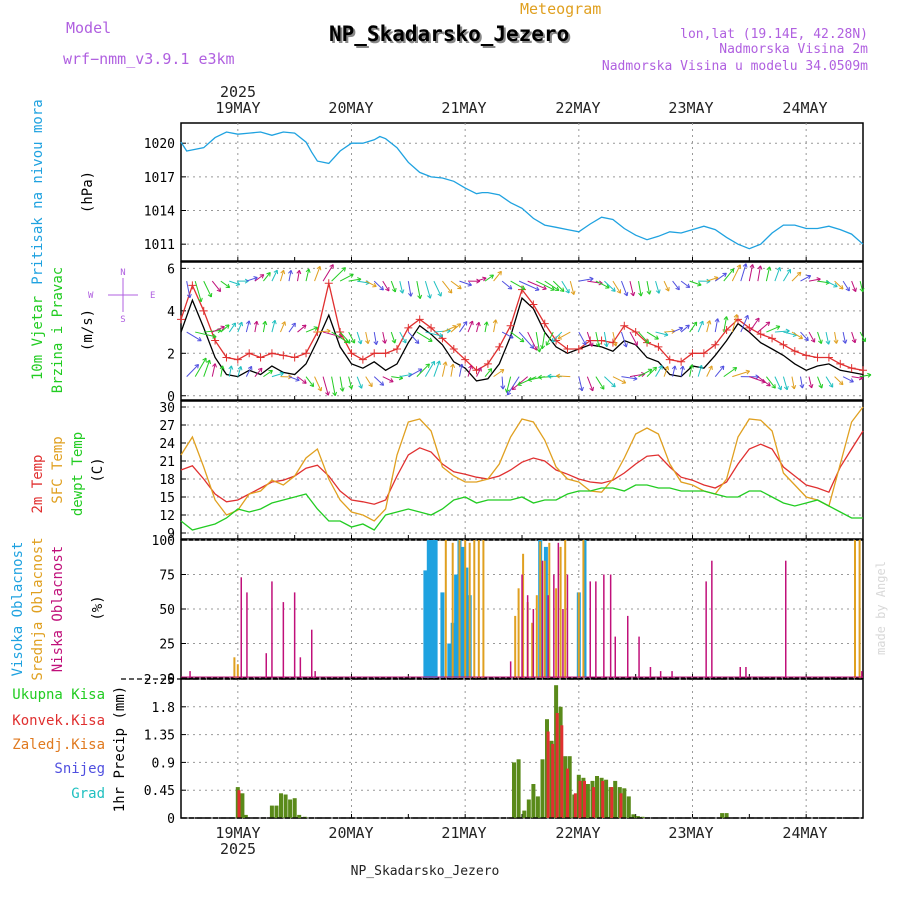 Image resolution: width=900 pixels, height=904 pixels. What do you see at coordinates (163, 708) in the screenshot?
I see `ytick-label-4: 1.8` at bounding box center [163, 708].